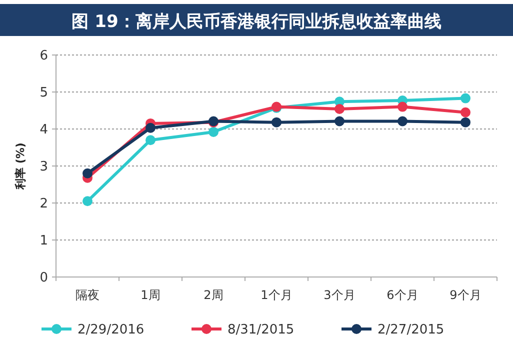 This screenshot has height=347, width=513. Describe the element at coordinates (402, 295) in the screenshot. I see `x-tick-label: 6个月` at that location.